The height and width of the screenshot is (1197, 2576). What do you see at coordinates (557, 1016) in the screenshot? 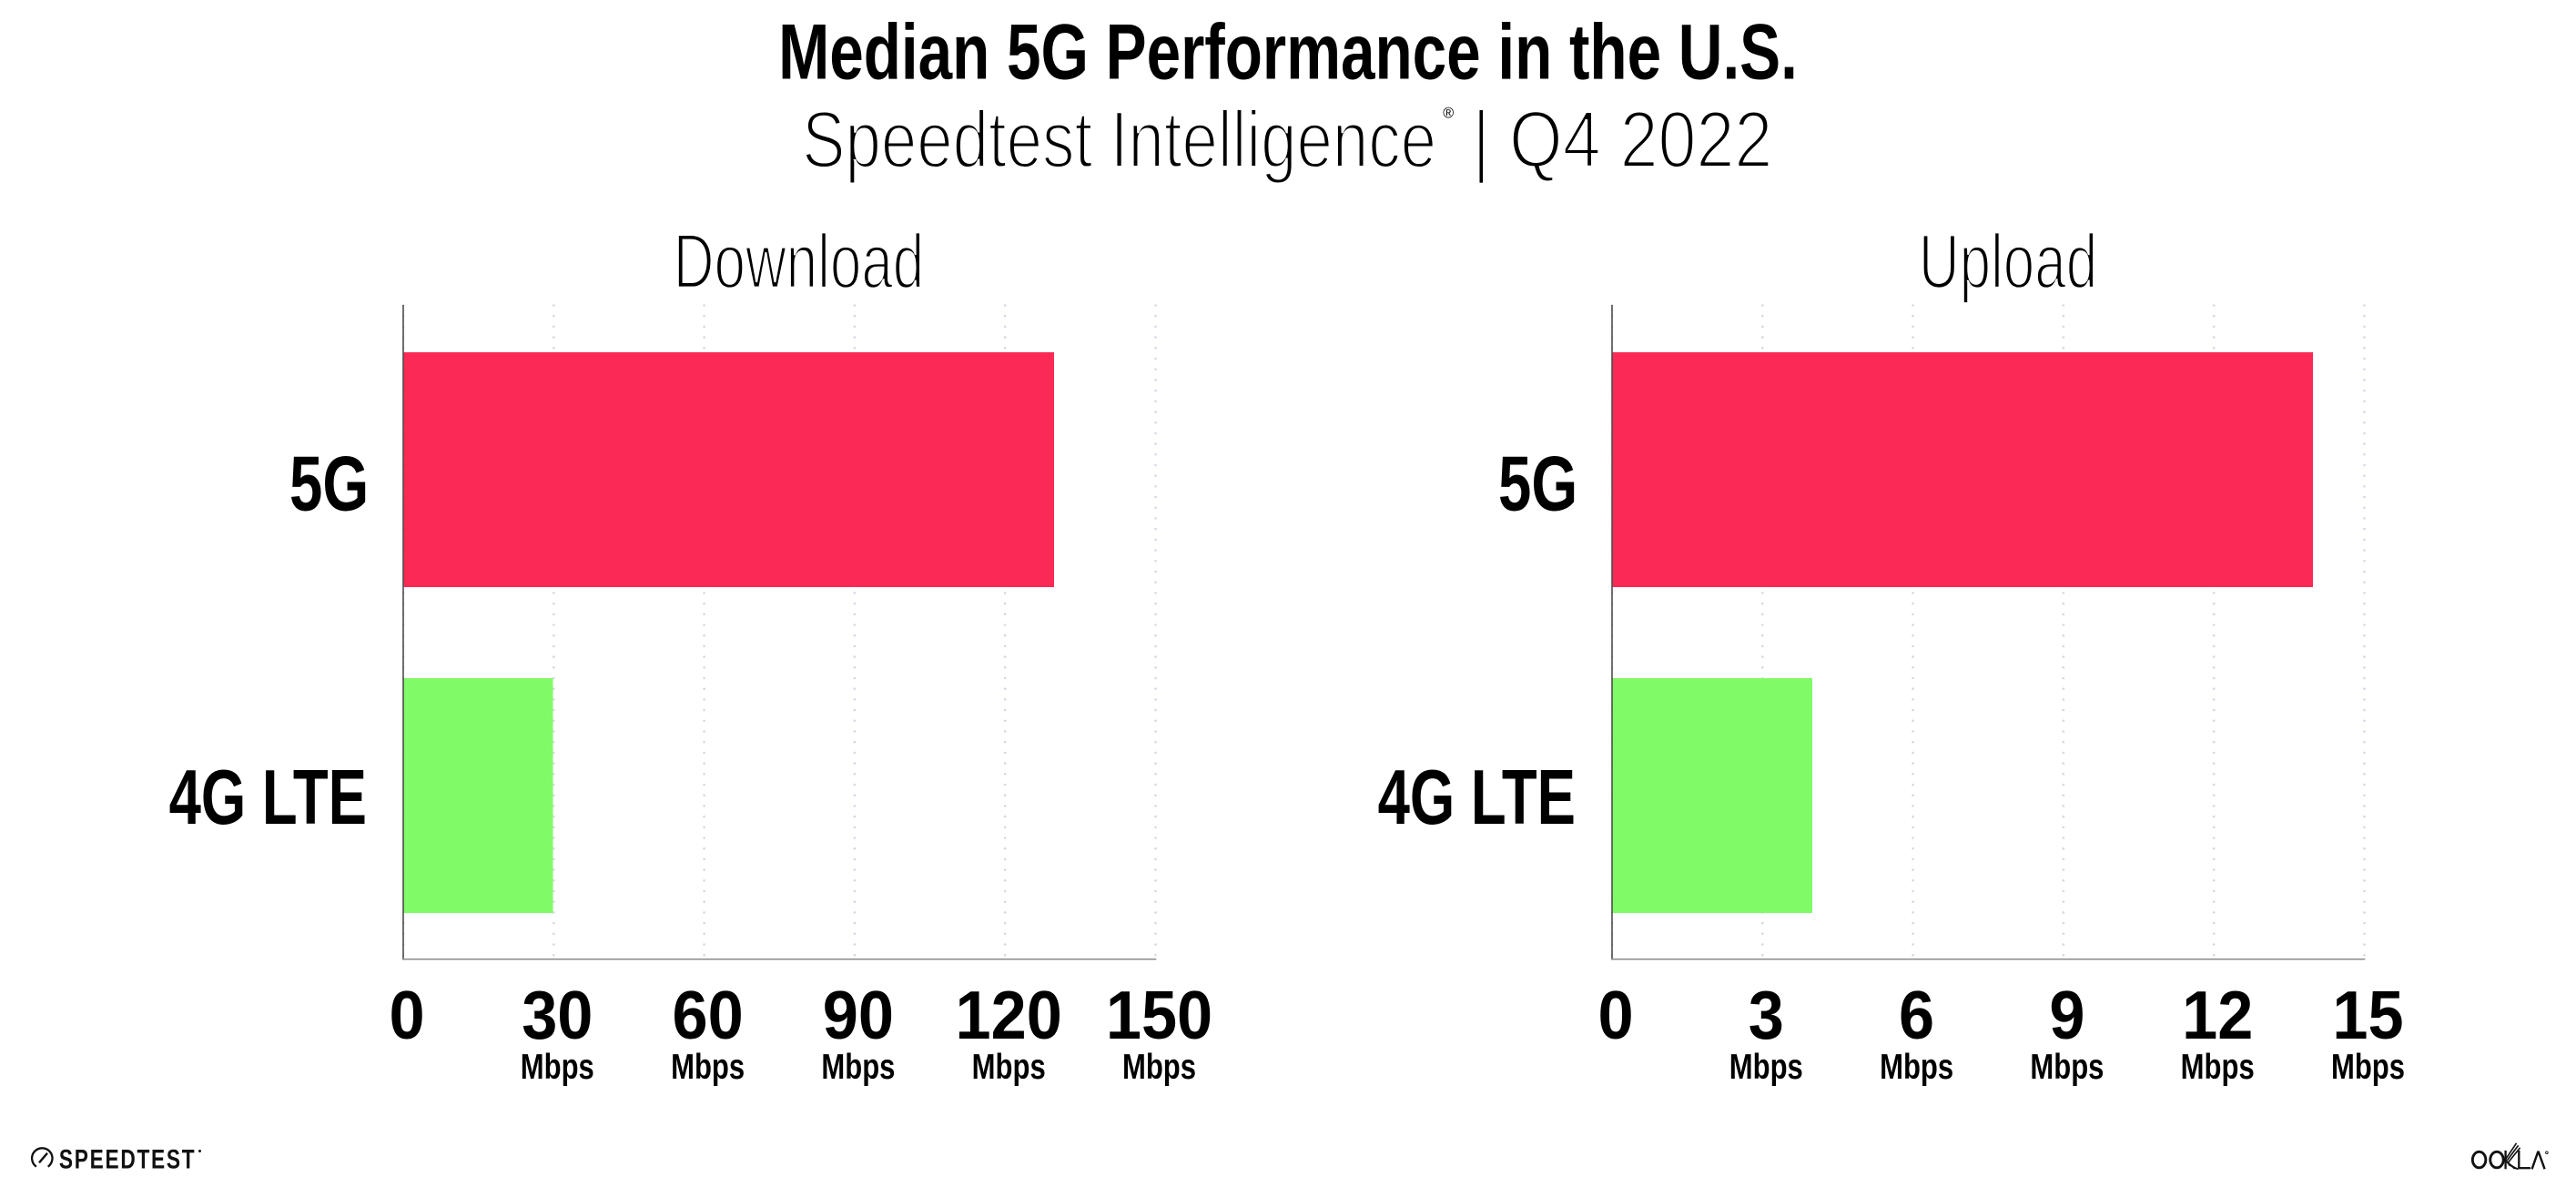
I see `svg-text: 30` at bounding box center [557, 1016].